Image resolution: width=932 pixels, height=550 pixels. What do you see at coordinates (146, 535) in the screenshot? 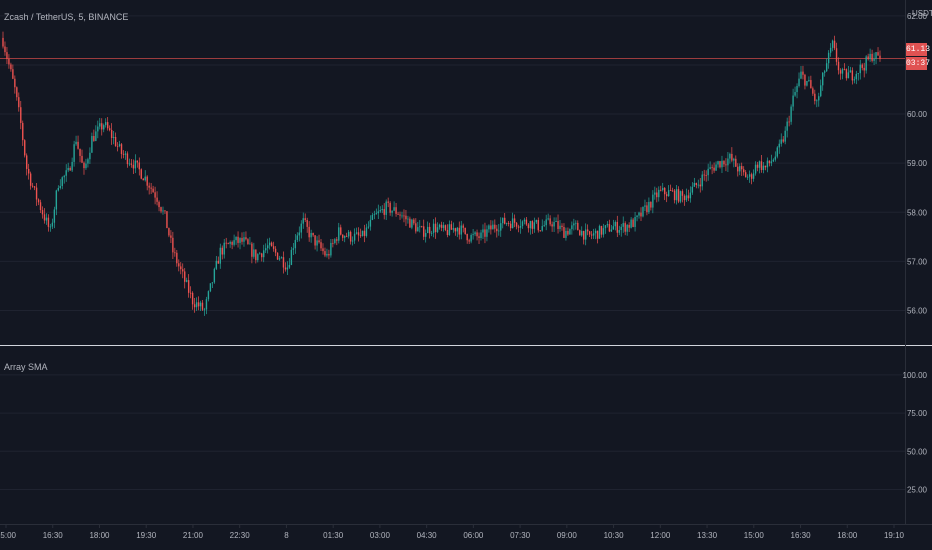
I see `time-tick-label: 19:30` at bounding box center [146, 535].